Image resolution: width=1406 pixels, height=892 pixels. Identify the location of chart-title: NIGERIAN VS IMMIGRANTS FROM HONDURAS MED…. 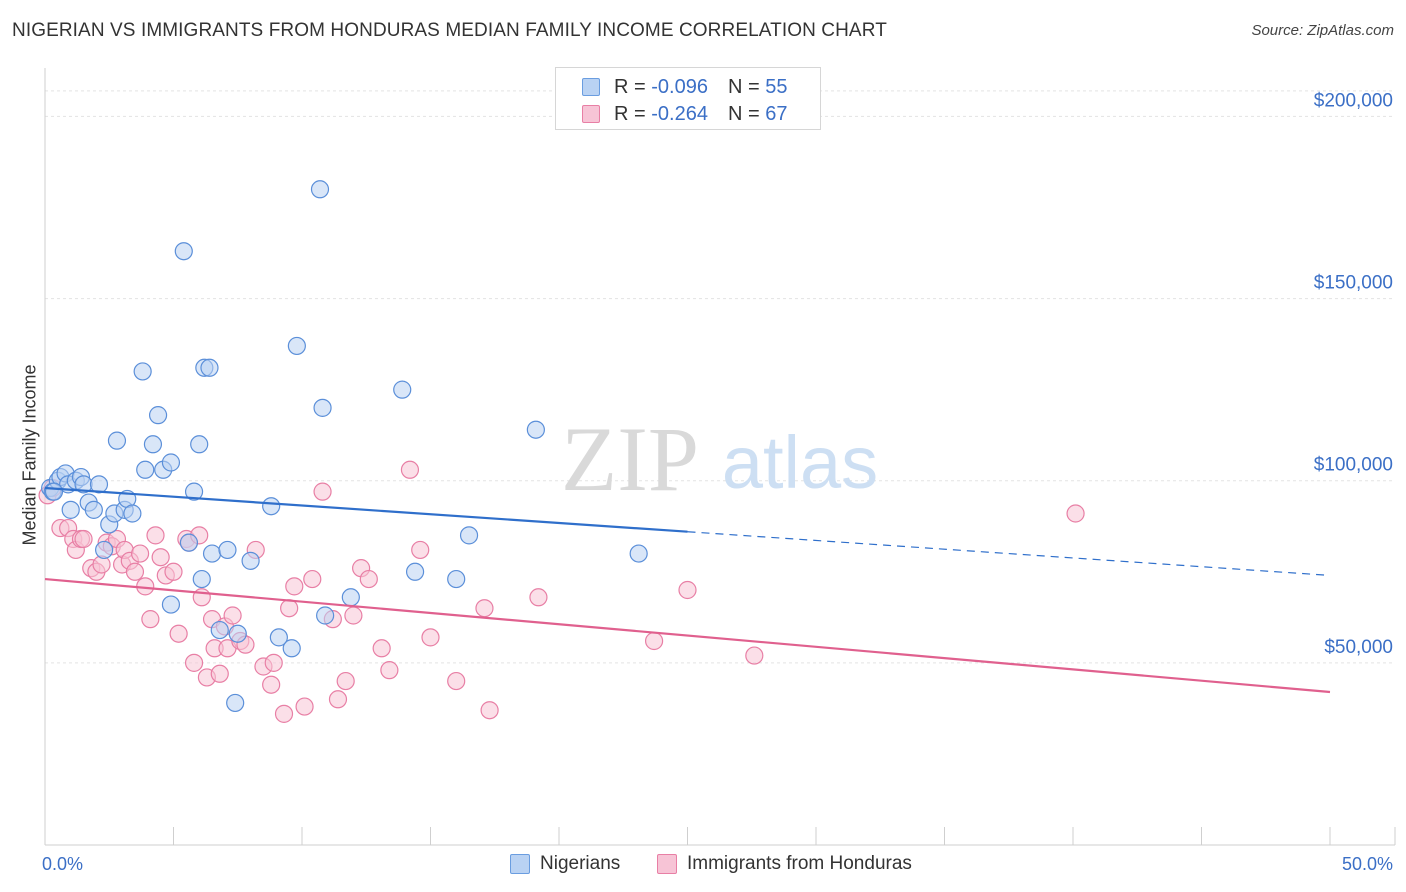
(449, 30).